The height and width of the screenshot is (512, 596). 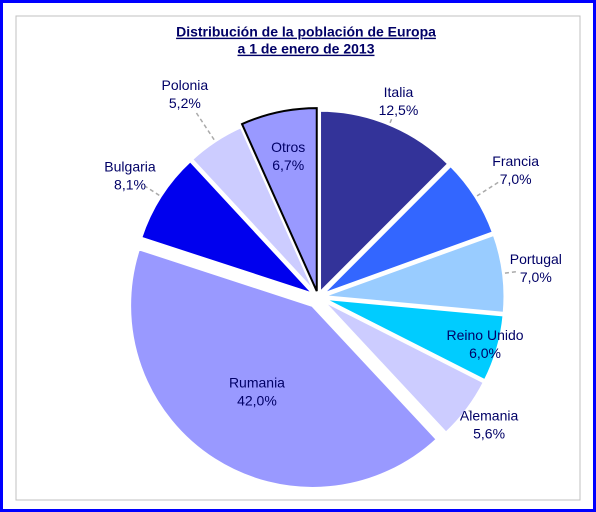 What do you see at coordinates (288, 147) in the screenshot?
I see `slice-label: Otros` at bounding box center [288, 147].